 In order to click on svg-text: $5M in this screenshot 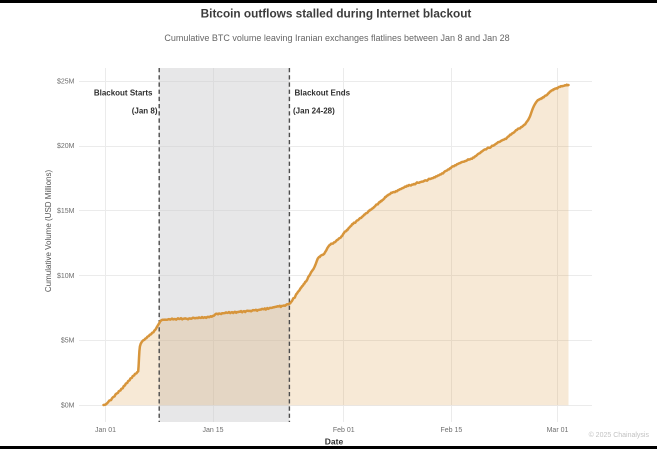, I will do `click(68, 341)`.